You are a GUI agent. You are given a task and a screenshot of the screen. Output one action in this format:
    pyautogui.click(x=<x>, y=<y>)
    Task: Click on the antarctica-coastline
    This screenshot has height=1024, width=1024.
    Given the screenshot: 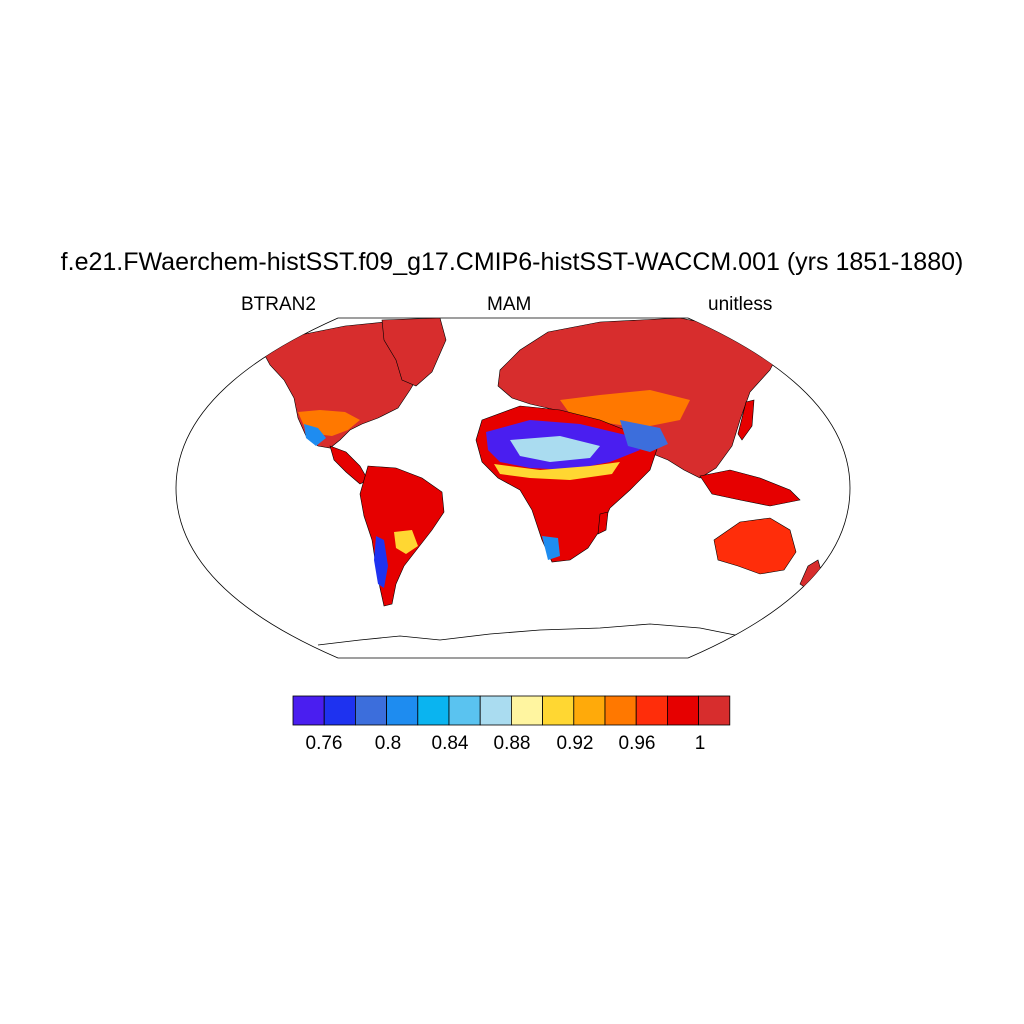 What is the action you would take?
    pyautogui.click(x=529, y=634)
    